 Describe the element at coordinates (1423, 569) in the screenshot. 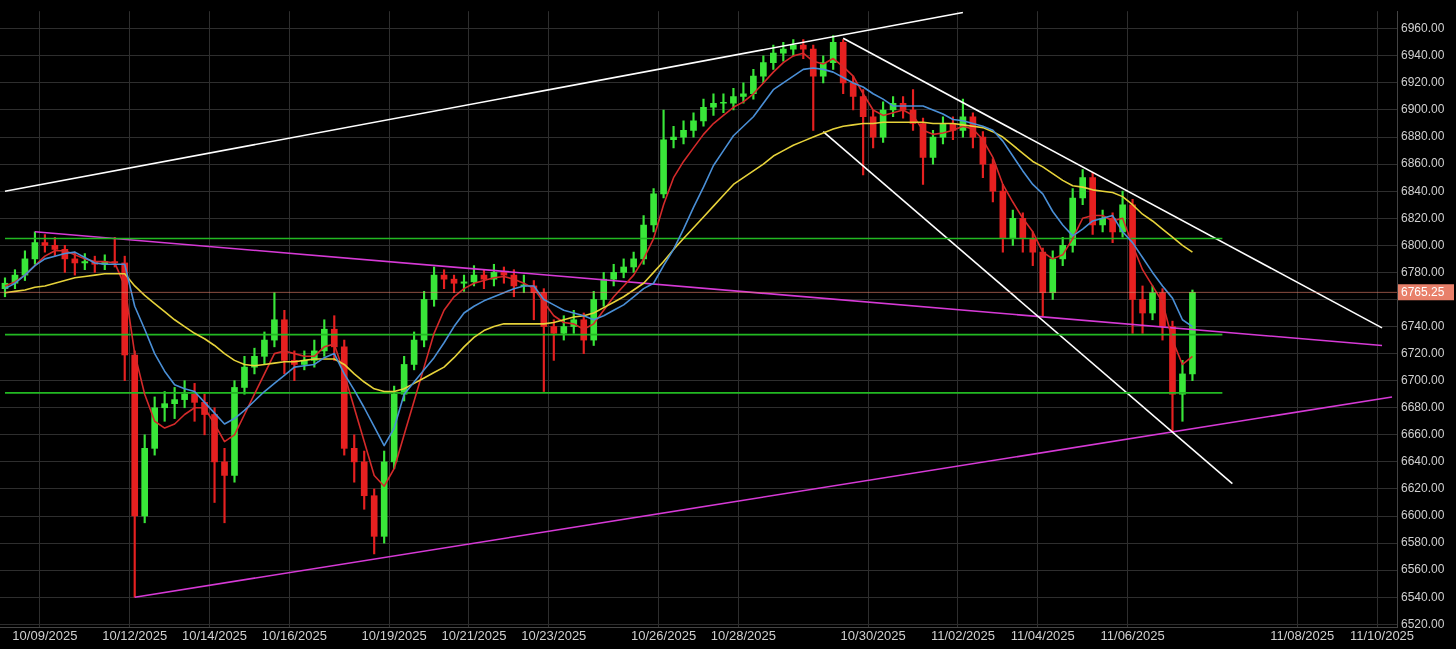

I see `y-tick-label: 6560.00` at that location.